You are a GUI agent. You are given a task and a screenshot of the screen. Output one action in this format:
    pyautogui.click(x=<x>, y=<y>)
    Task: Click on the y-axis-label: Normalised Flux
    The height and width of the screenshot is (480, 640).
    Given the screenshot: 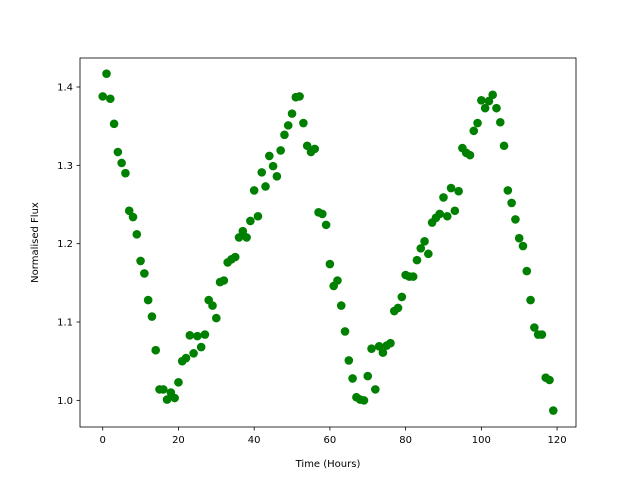 What is the action you would take?
    pyautogui.click(x=35, y=242)
    